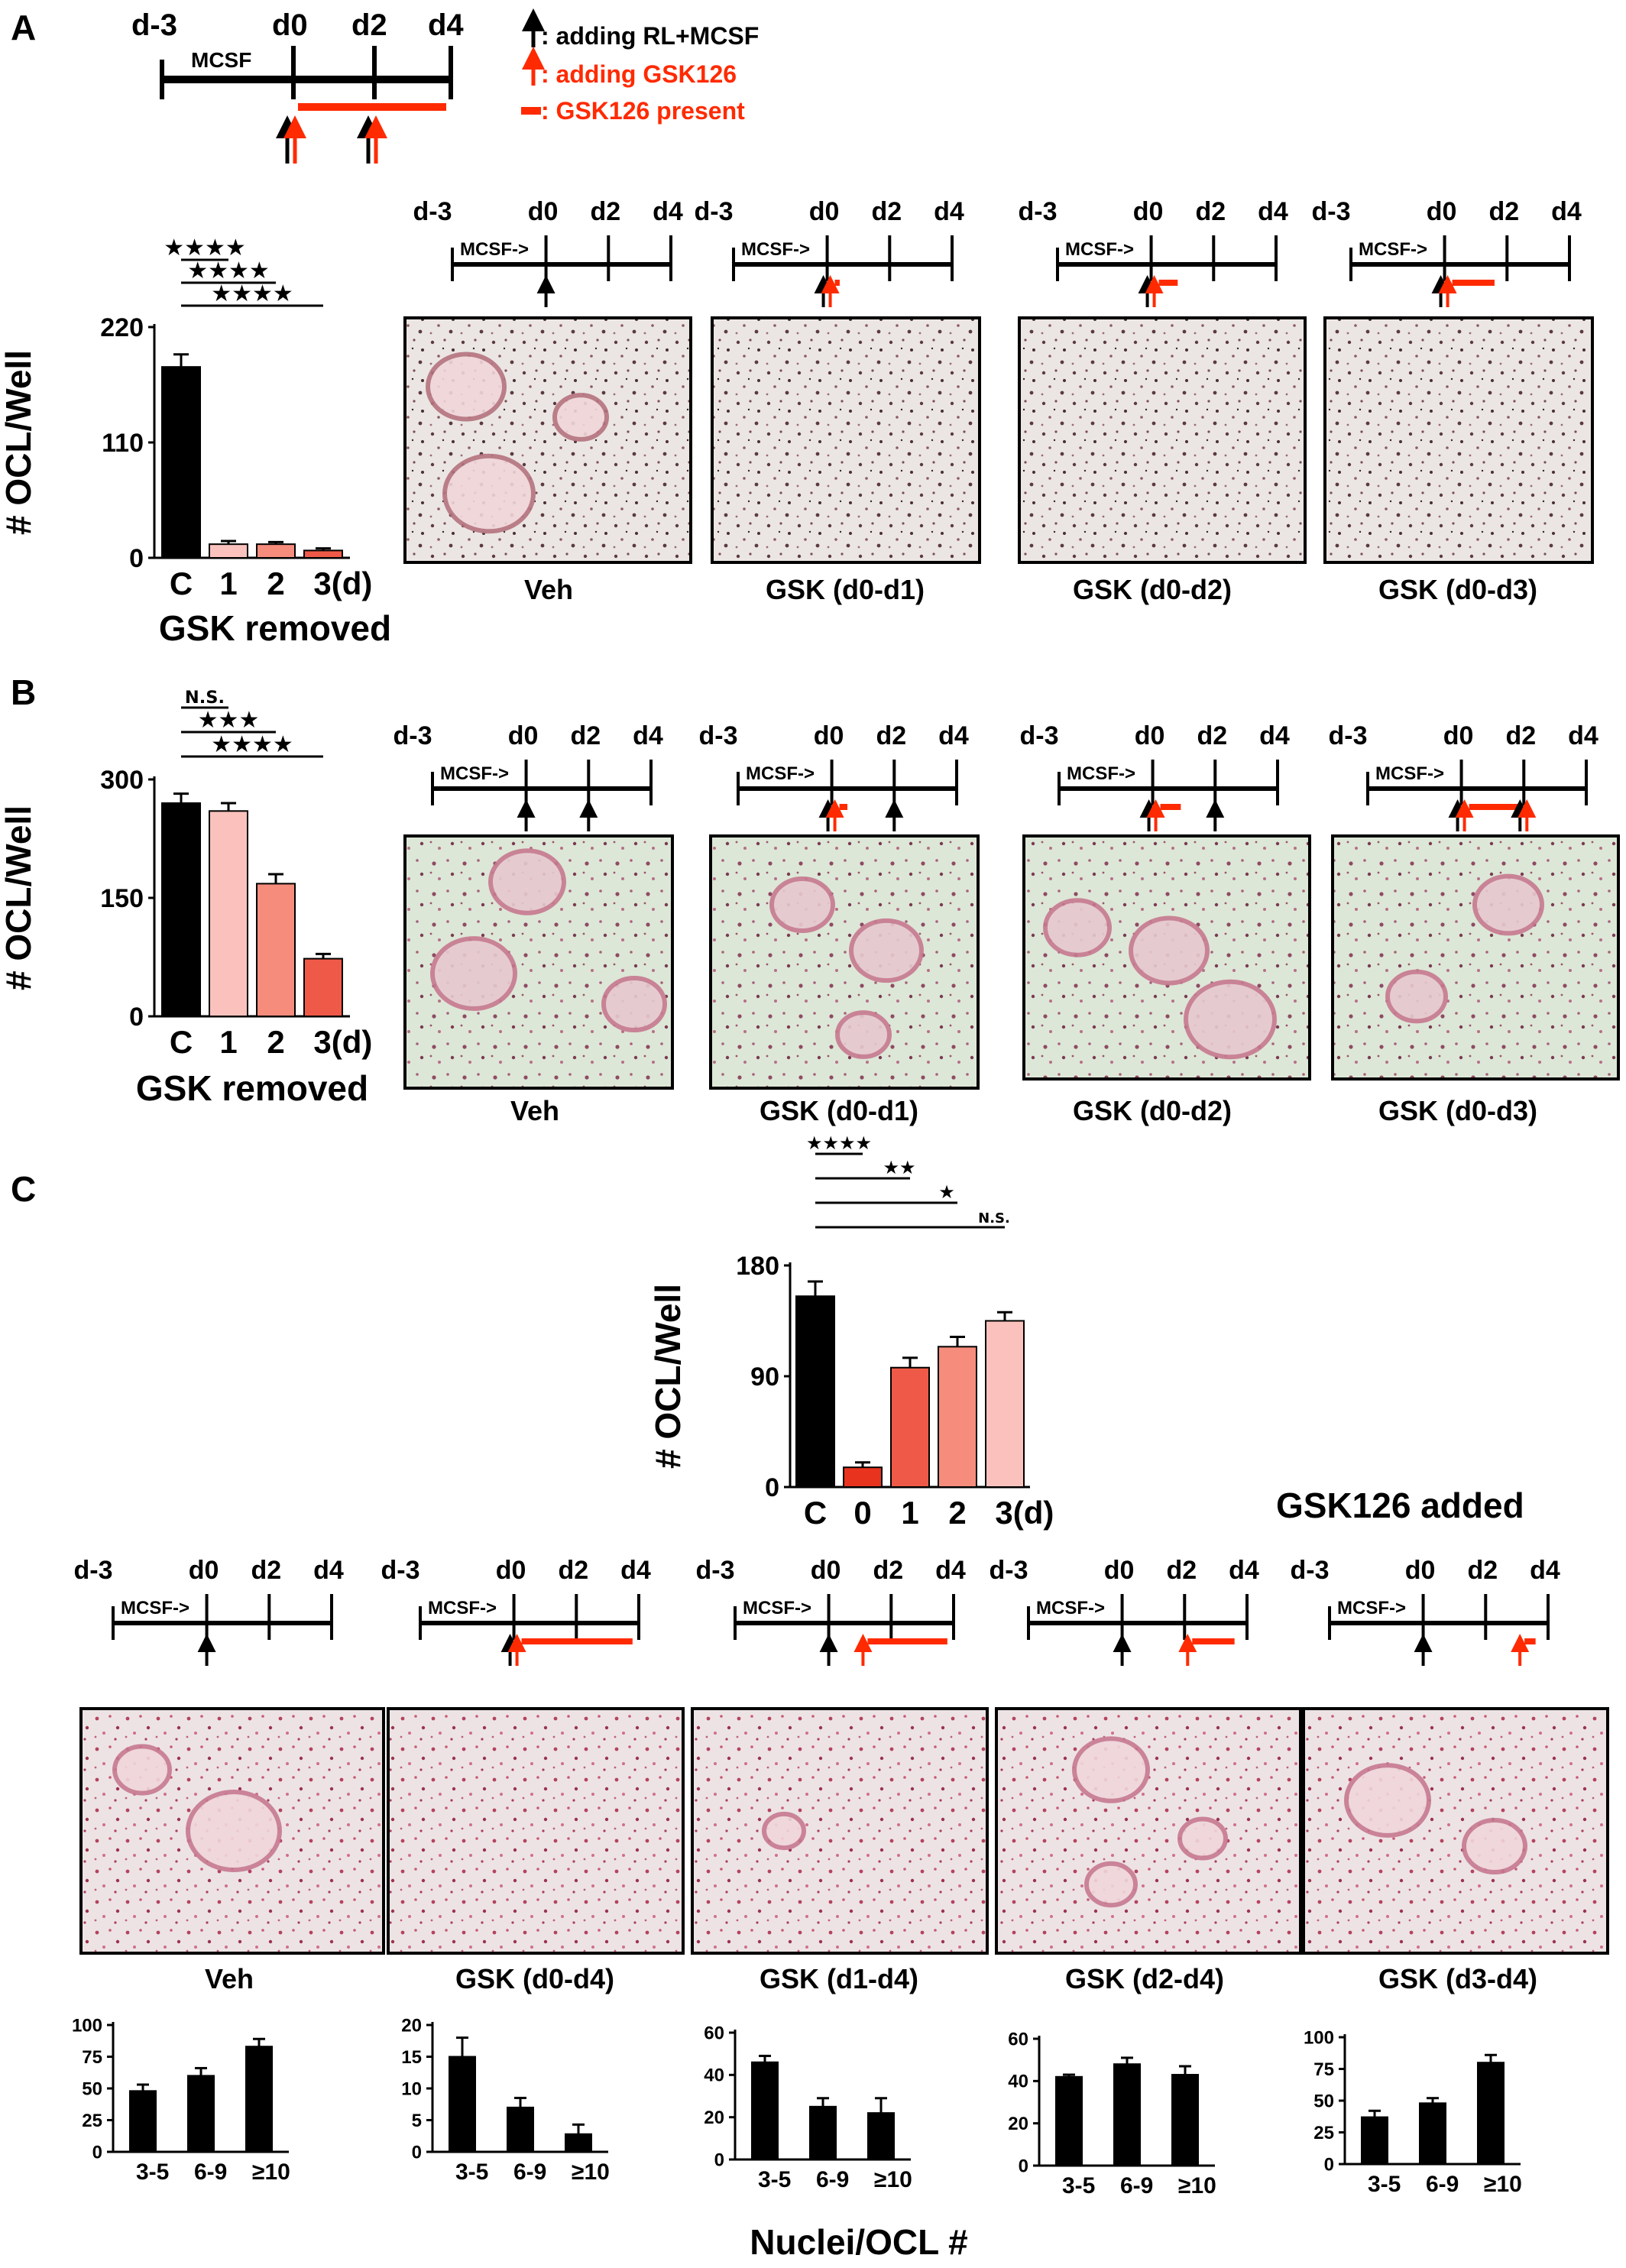  What do you see at coordinates (714, 2076) in the screenshot?
I see `y-tick-label: 40` at bounding box center [714, 2076].